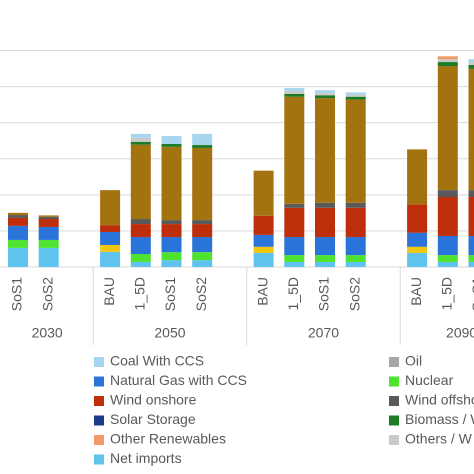 This screenshot has height=474, width=474. Describe the element at coordinates (439, 439) in the screenshot. I see `legend-label: Others / W` at that location.